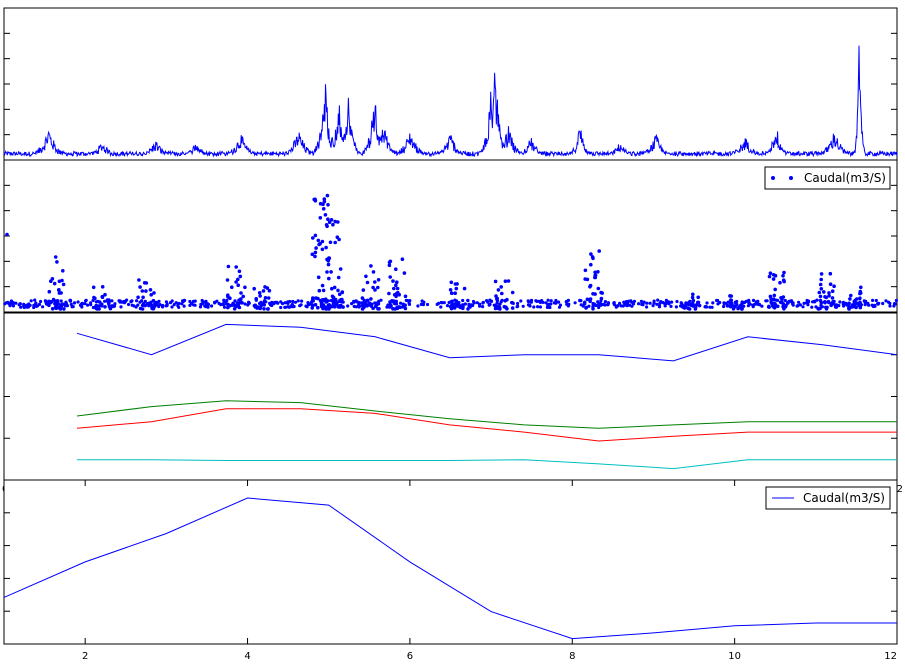 This screenshot has width=905, height=665. Describe the element at coordinates (890, 656) in the screenshot. I see `x-tick-label: 12` at that location.